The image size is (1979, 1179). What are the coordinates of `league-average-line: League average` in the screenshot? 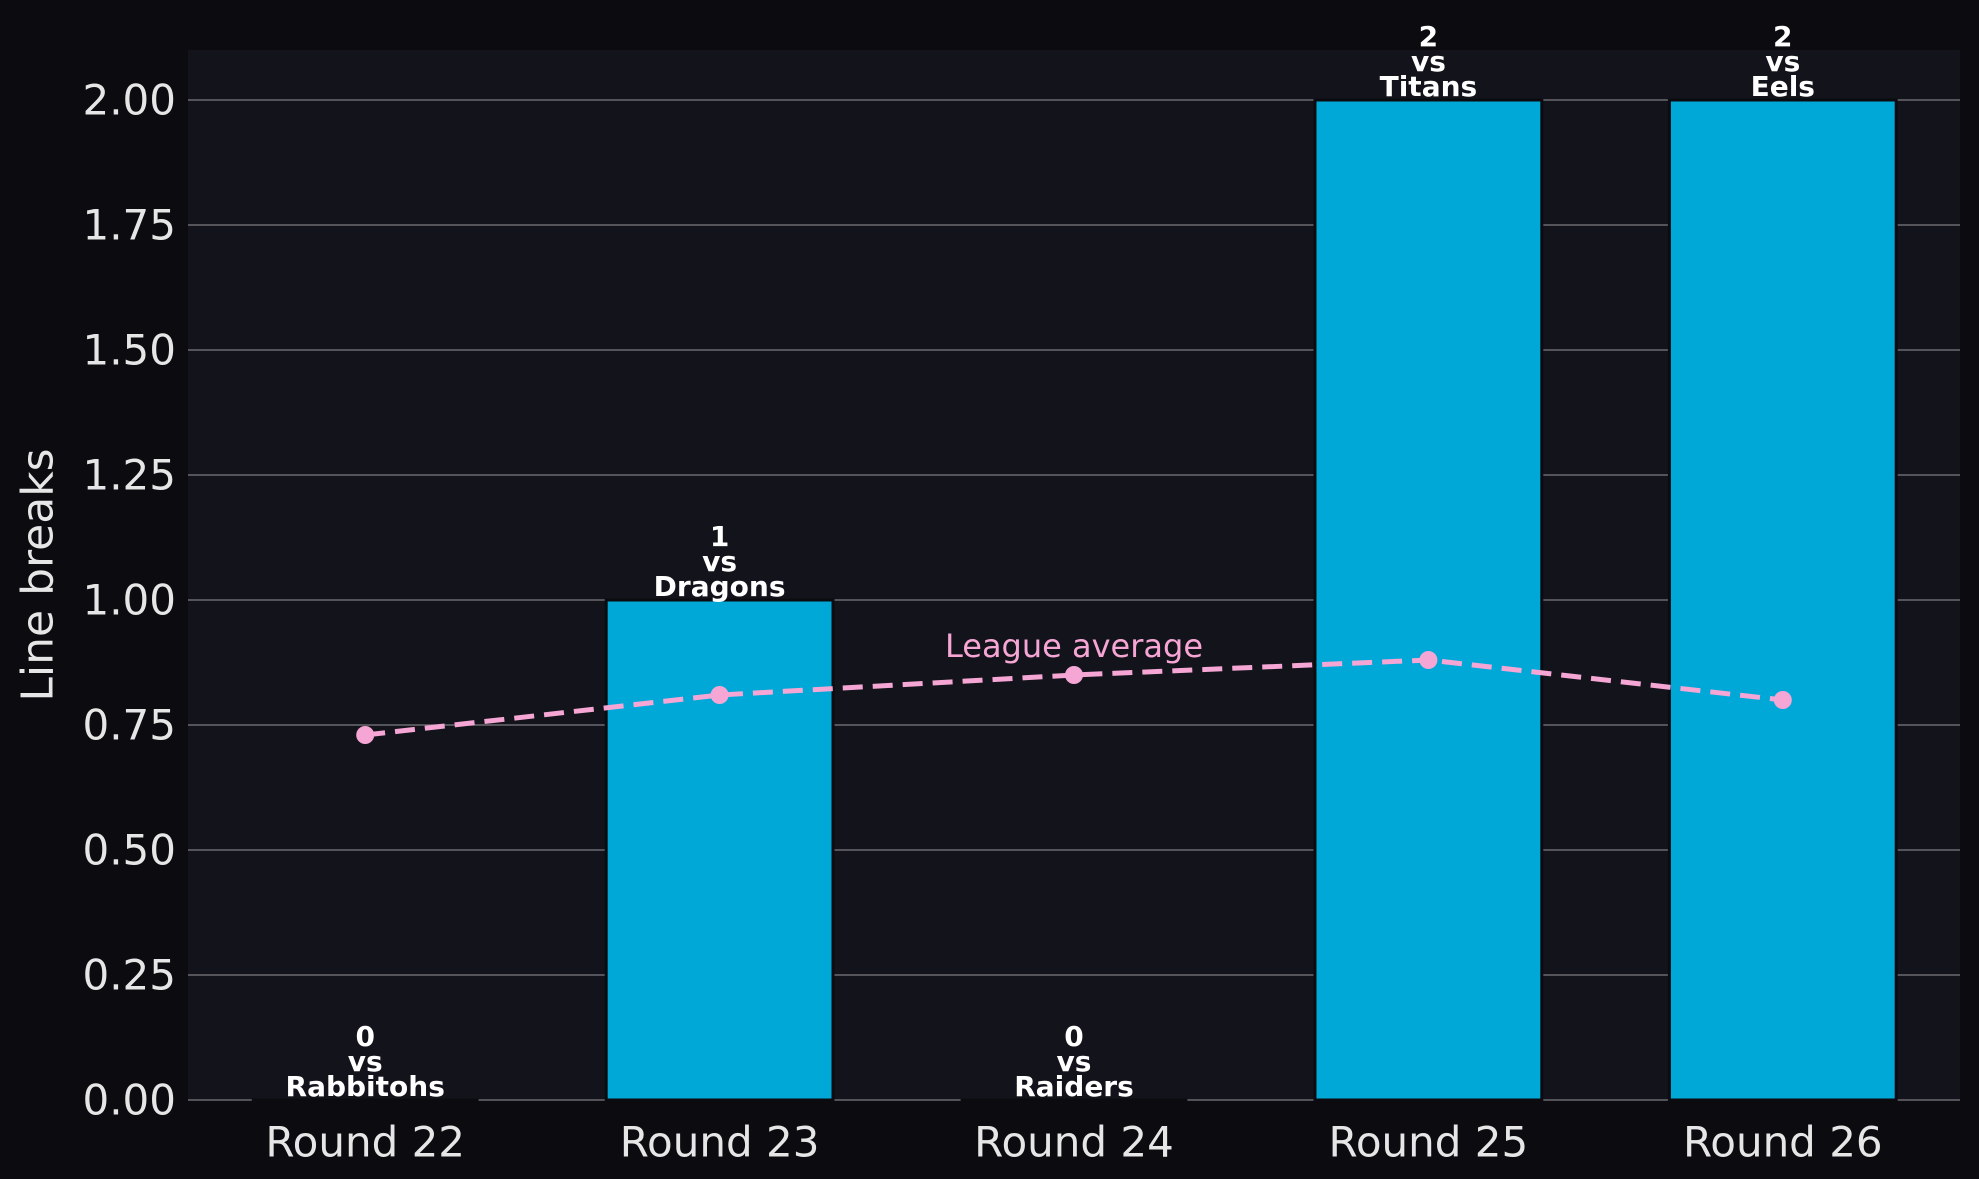 It's located at (1074, 685).